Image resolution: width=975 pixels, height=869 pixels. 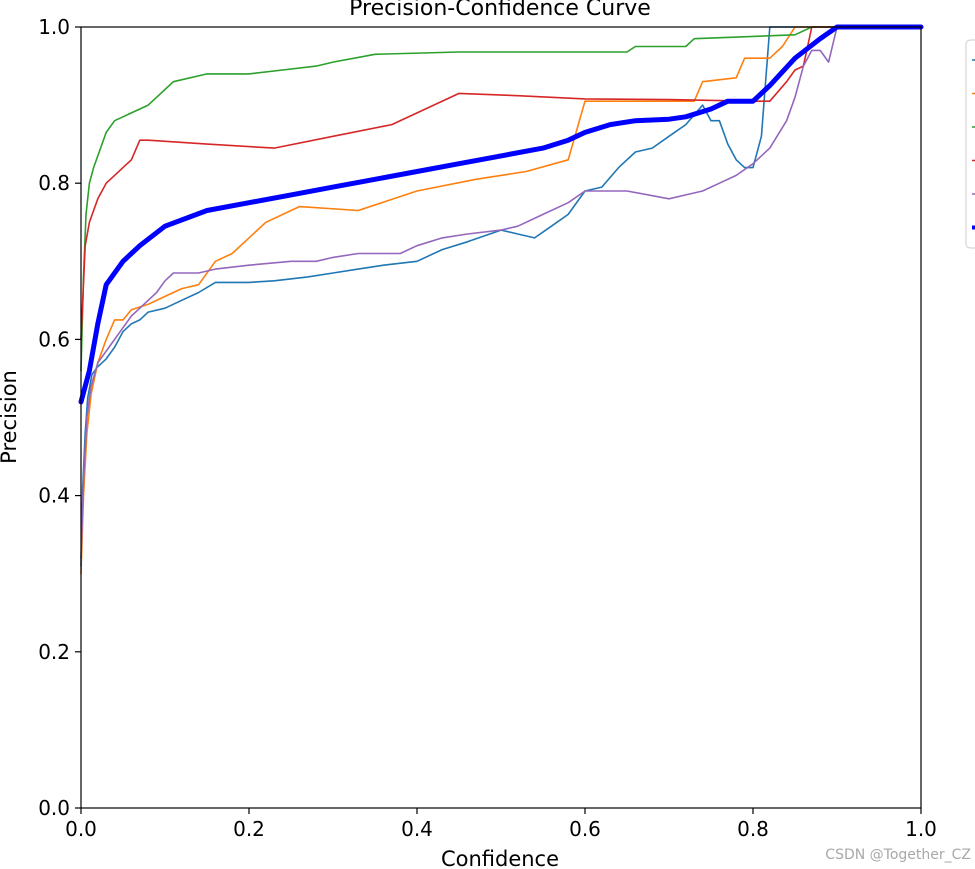 What do you see at coordinates (500, 858) in the screenshot?
I see `x-axis-title: Confidence` at bounding box center [500, 858].